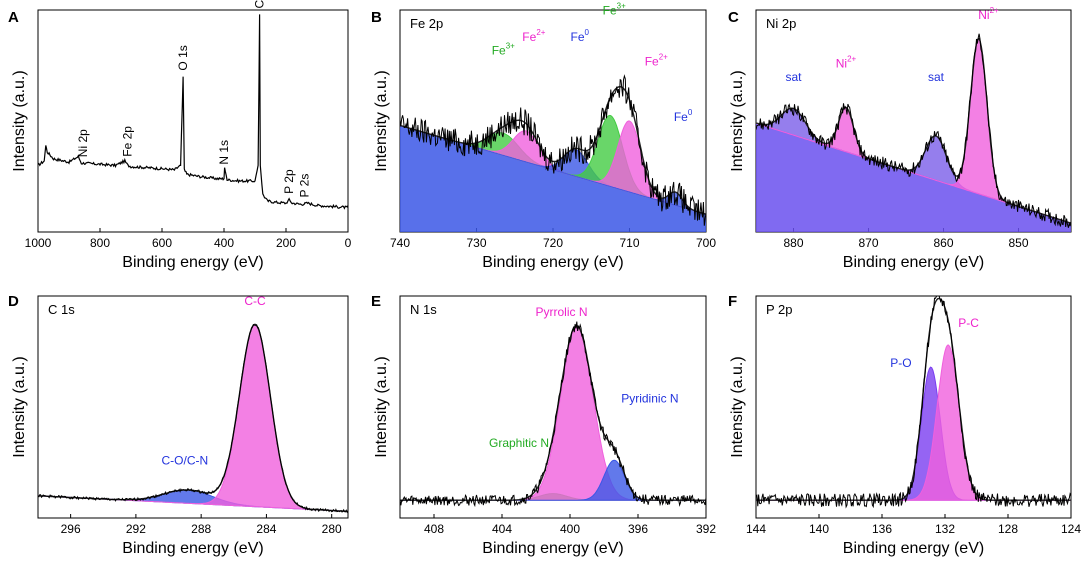 The height and width of the screenshot is (563, 1084). Describe the element at coordinates (260, 4) in the screenshot. I see `peak-annotation: C 1s` at that location.